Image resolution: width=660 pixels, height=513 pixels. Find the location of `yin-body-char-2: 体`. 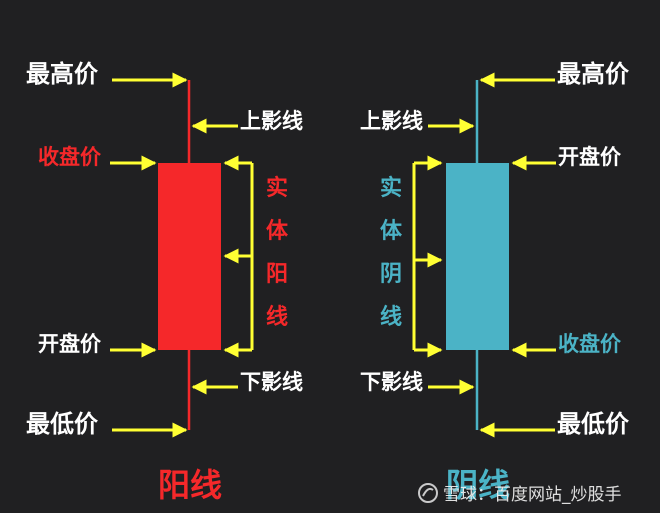

yin-body-char-2: 体 is located at coordinates (391, 231).